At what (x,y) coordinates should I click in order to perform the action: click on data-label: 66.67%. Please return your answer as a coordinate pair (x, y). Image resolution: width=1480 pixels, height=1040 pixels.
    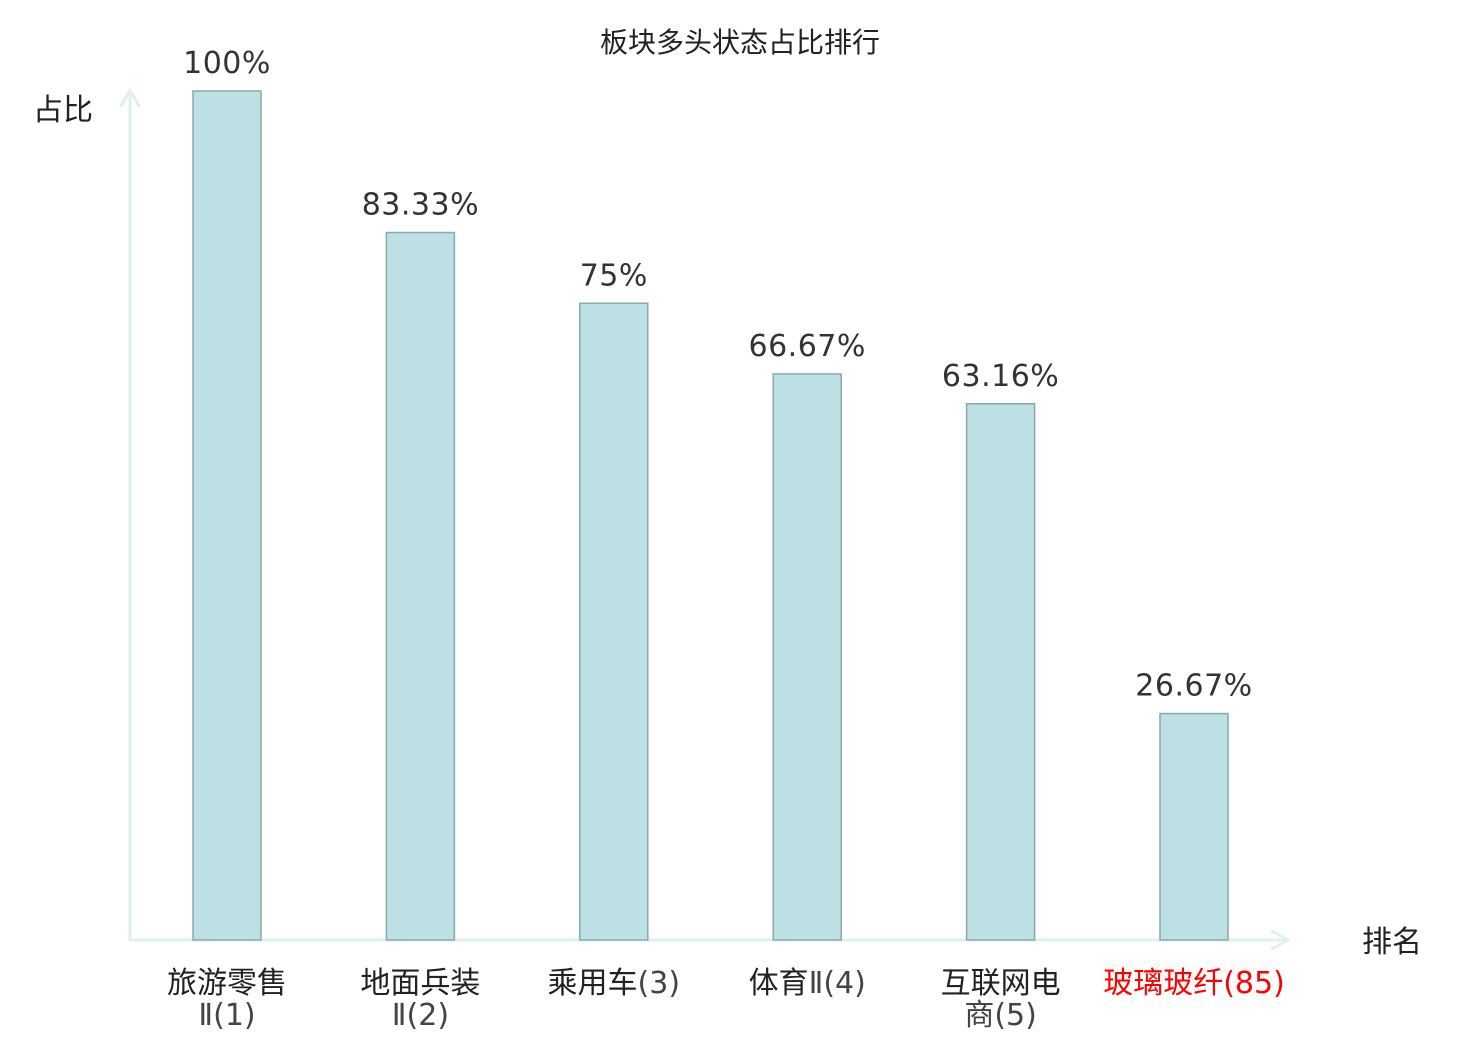
    Looking at the image, I should click on (807, 346).